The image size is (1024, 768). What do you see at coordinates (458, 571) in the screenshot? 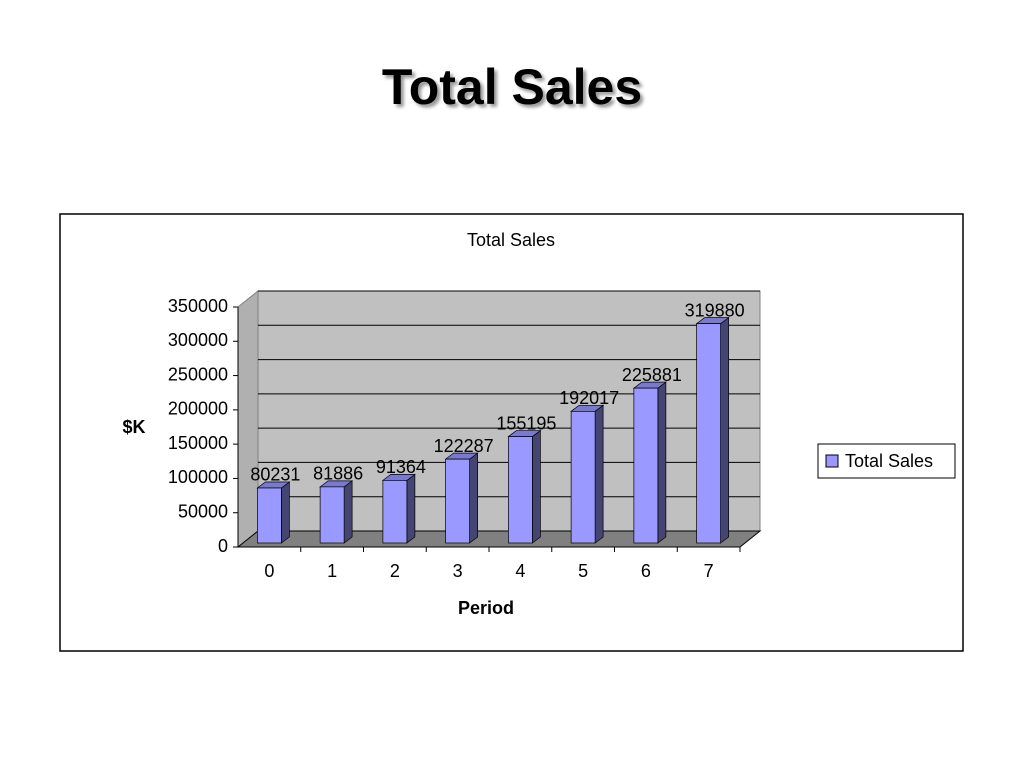
I see `x-tick-label: 3` at bounding box center [458, 571].